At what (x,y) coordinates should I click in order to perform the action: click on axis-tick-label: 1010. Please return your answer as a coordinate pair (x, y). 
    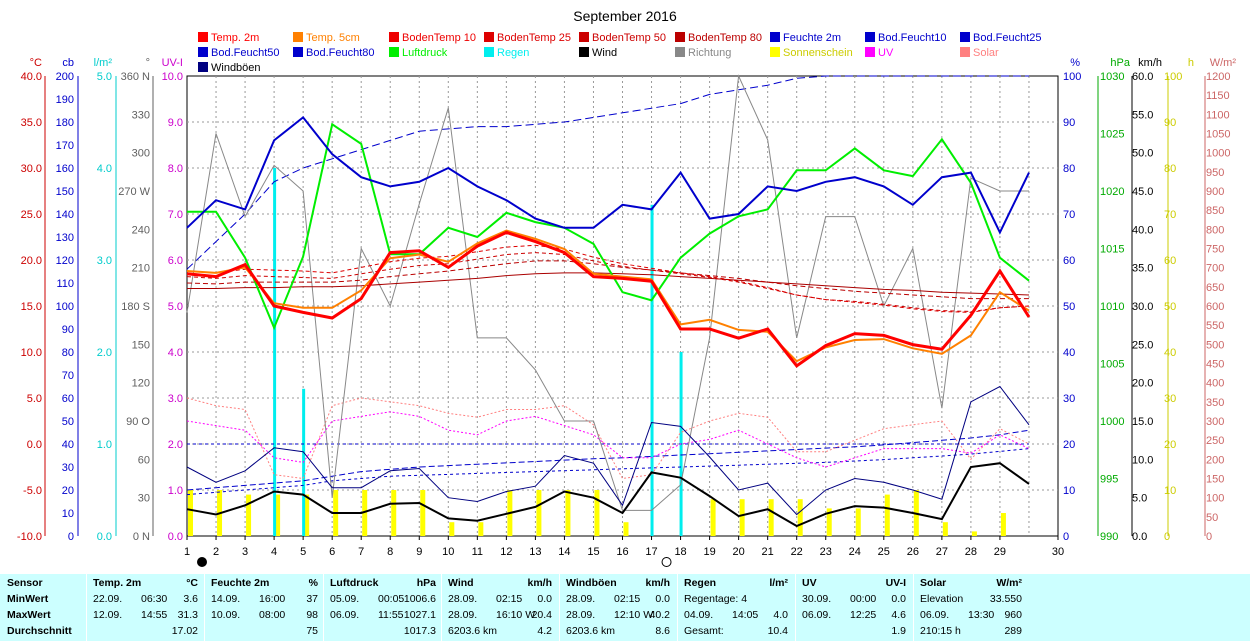
    Looking at the image, I should click on (1112, 307).